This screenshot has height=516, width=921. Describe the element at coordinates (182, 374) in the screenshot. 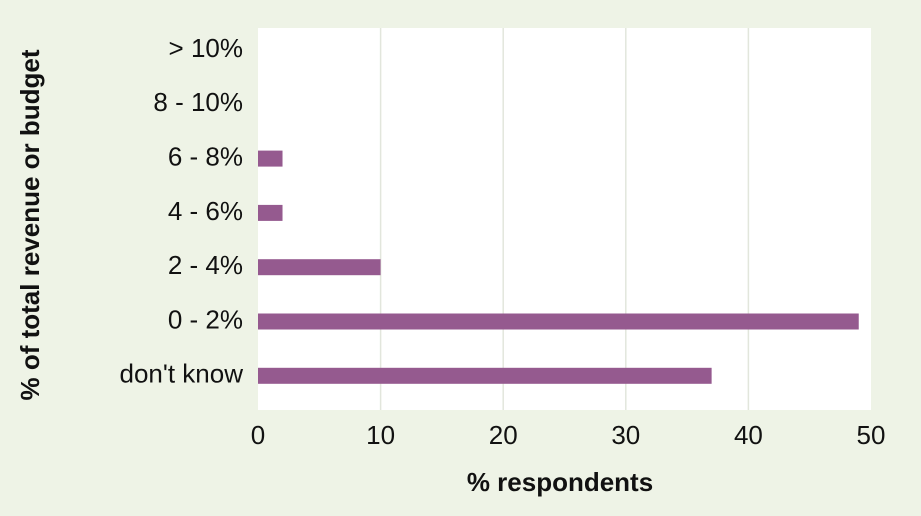

I see `y-tick-label: don't know` at that location.